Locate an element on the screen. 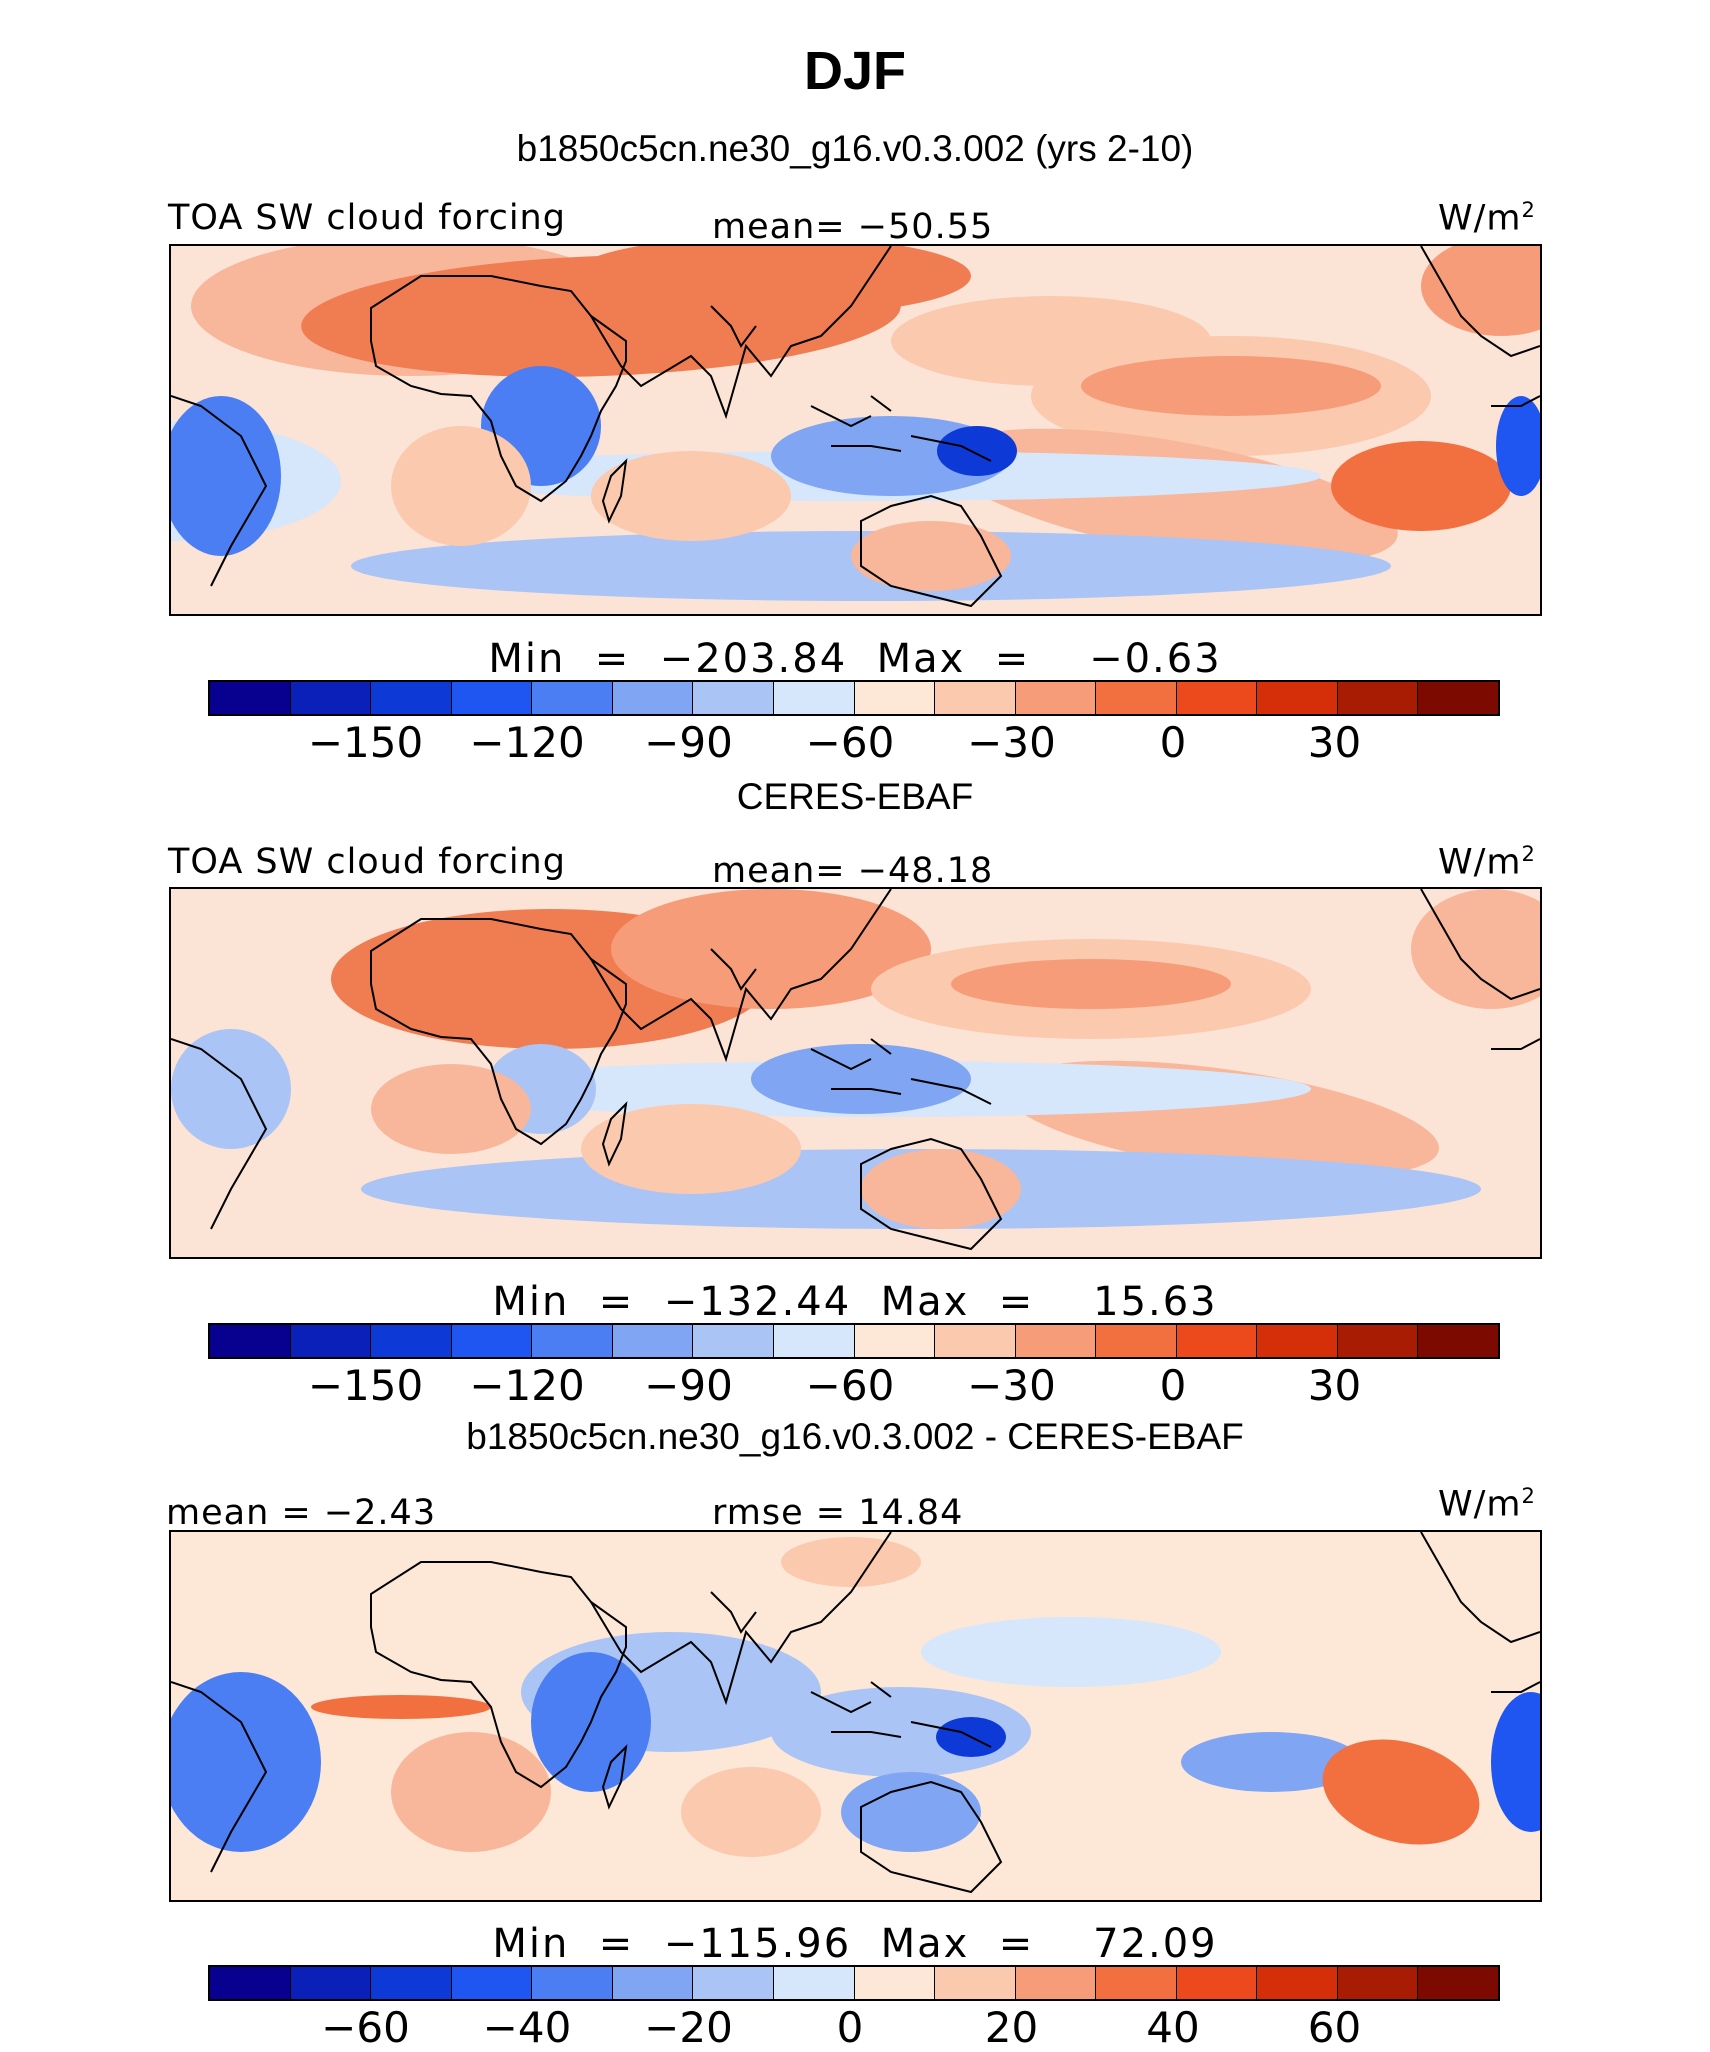 The image size is (1710, 2052). panel-1-map is located at coordinates (855, 430).